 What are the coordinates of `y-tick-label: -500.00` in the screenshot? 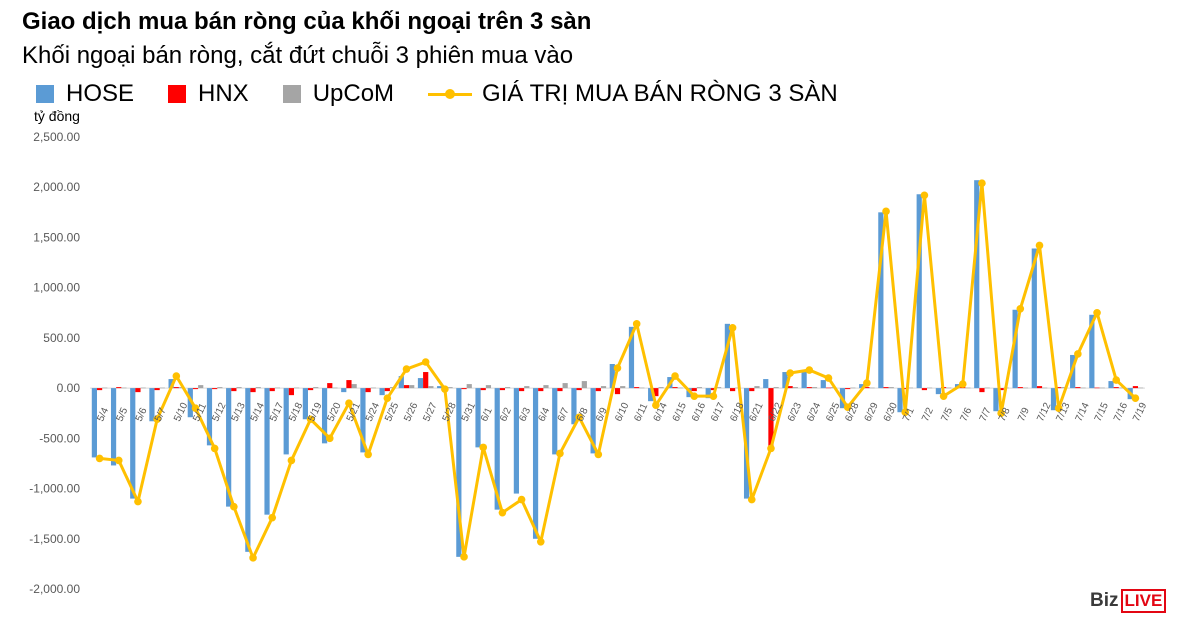 It's located at (59, 438).